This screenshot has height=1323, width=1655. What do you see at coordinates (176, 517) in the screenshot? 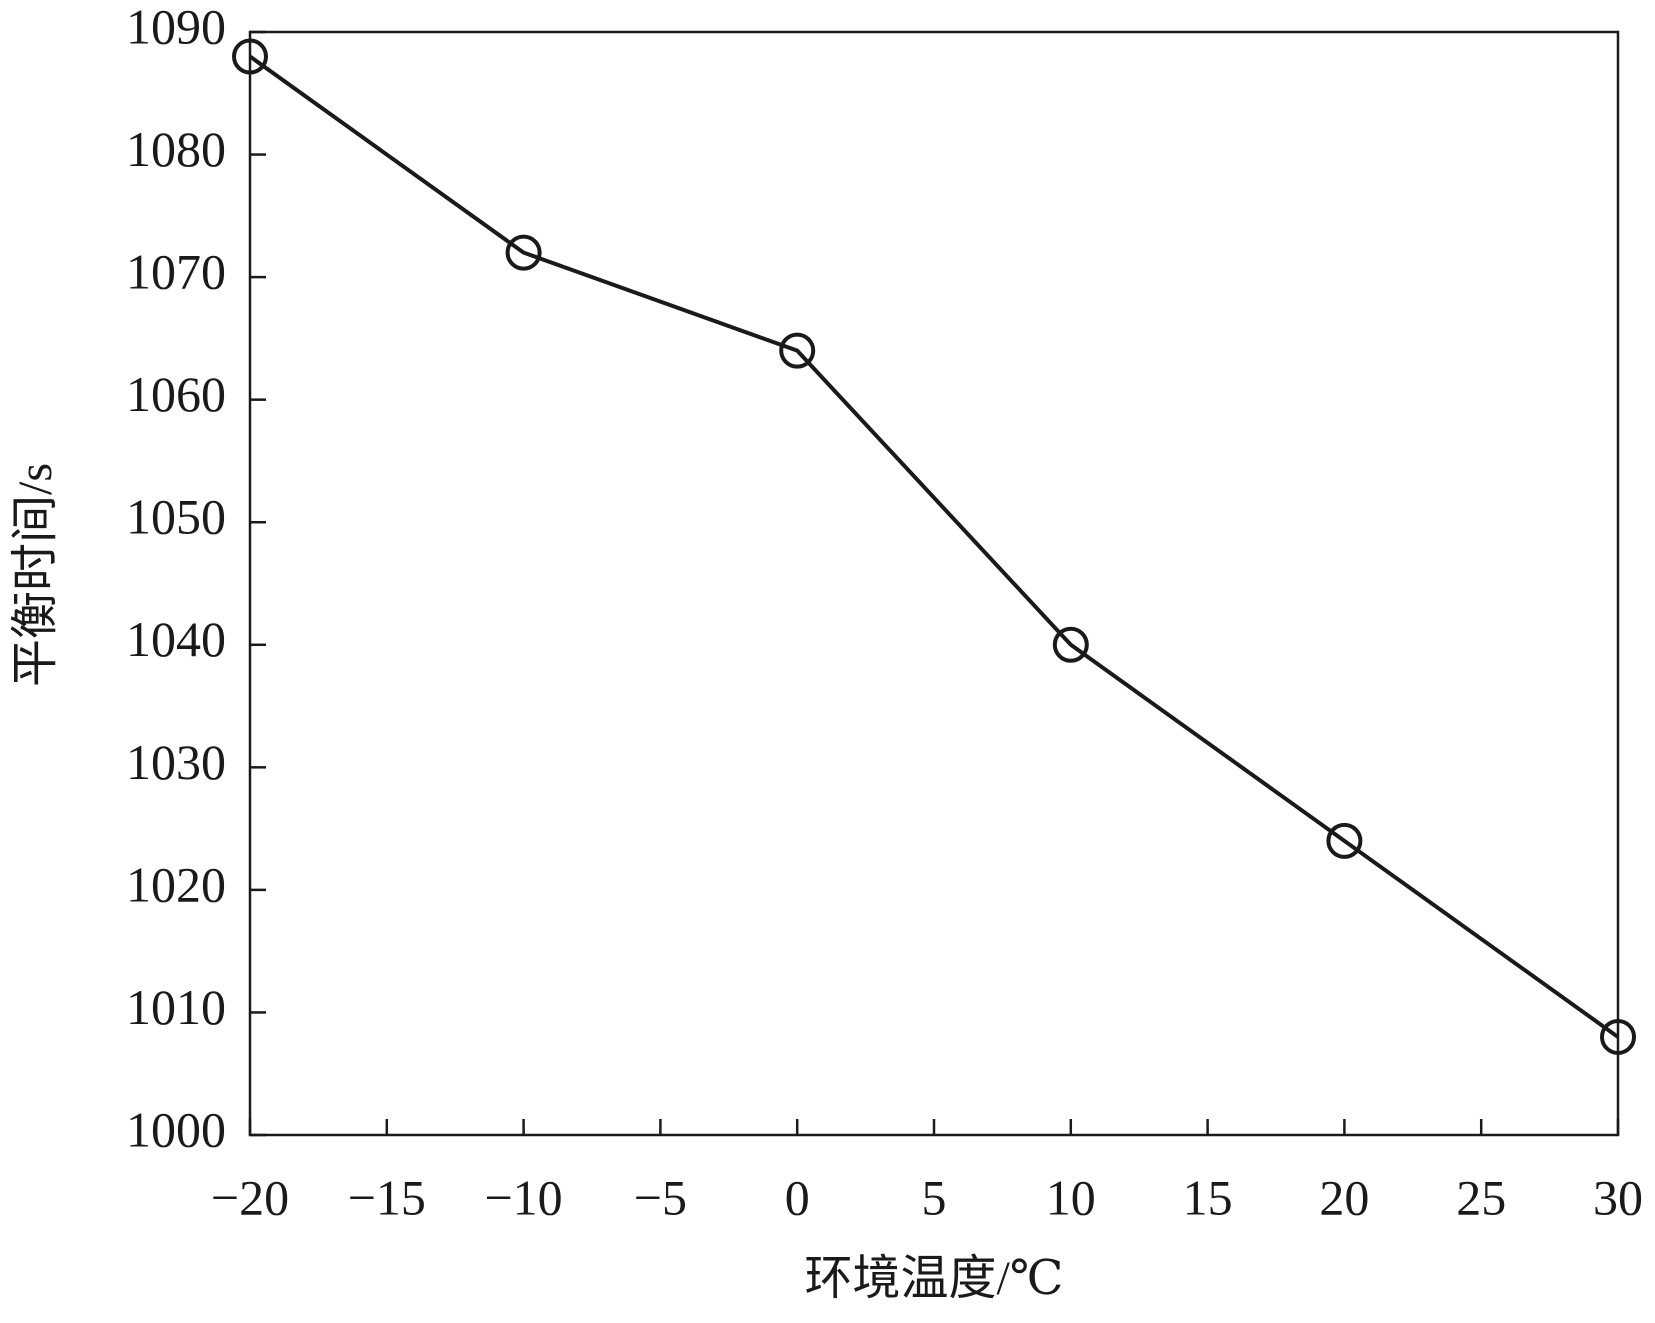
I see `y-tick-label: 1050` at bounding box center [176, 517].